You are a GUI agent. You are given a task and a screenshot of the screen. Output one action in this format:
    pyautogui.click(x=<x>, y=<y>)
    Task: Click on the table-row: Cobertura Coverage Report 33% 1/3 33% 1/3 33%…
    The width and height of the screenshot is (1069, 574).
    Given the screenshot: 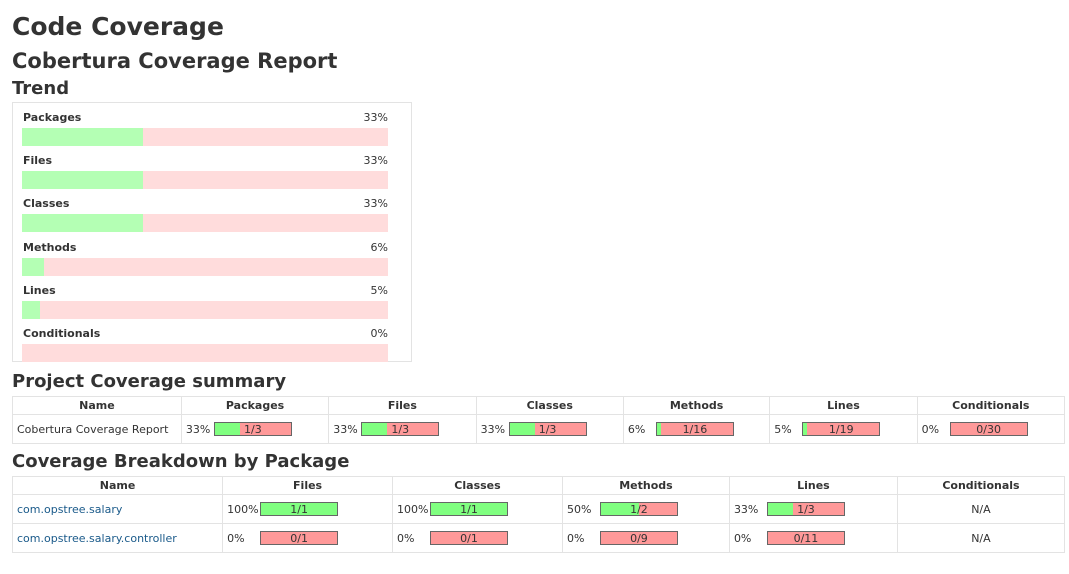 What is the action you would take?
    pyautogui.click(x=539, y=429)
    